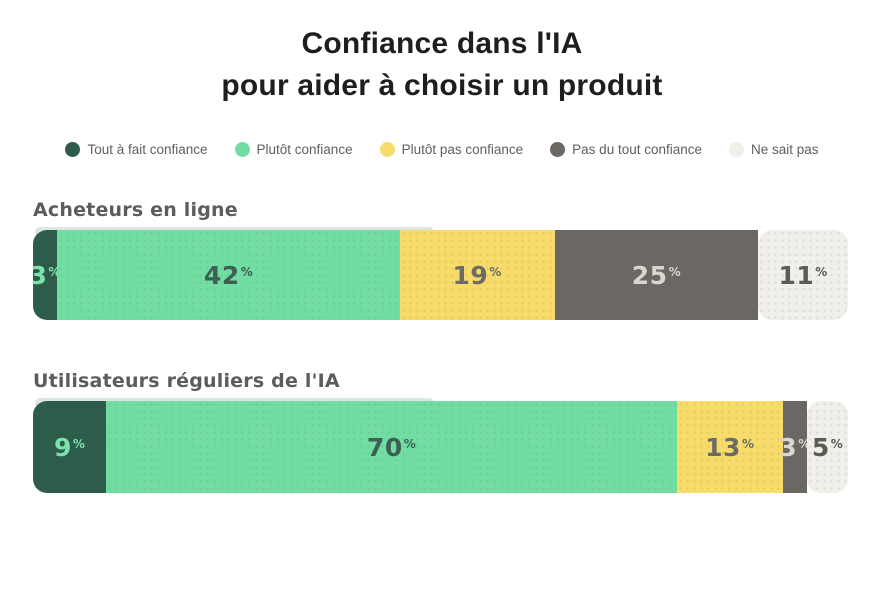  What do you see at coordinates (558, 149) in the screenshot?
I see `legend-swatch-dark-gray` at bounding box center [558, 149].